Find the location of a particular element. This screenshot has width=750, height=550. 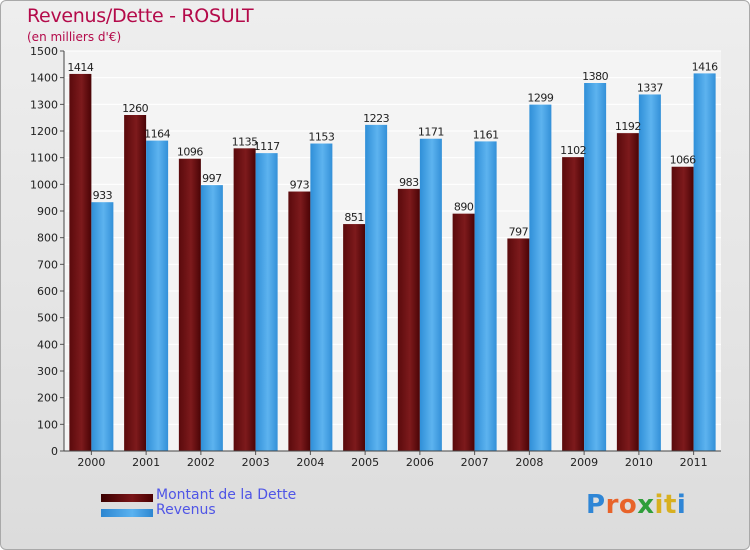

value-label-revenus: 1164 is located at coordinates (157, 134).